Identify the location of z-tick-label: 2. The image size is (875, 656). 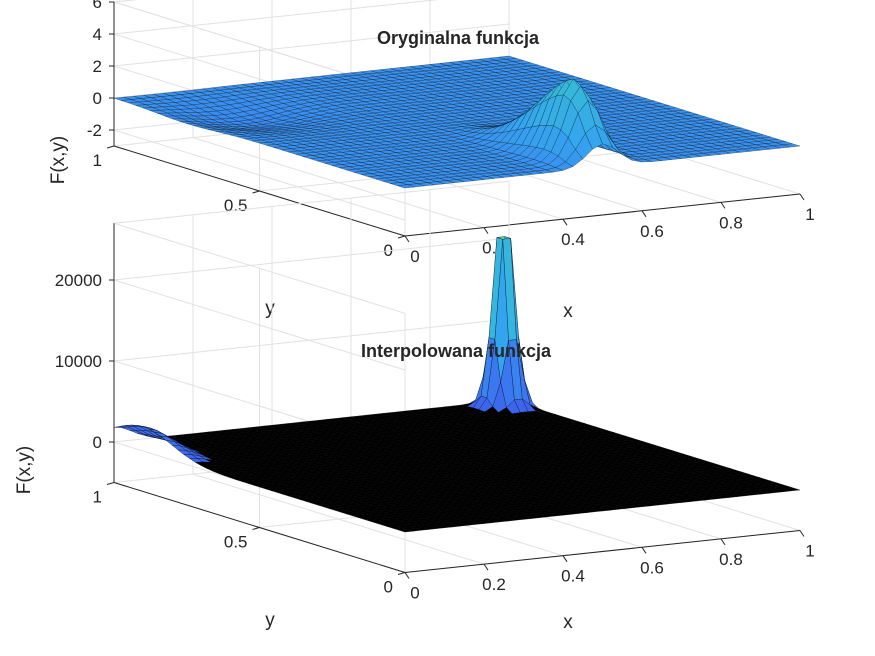
(97, 66).